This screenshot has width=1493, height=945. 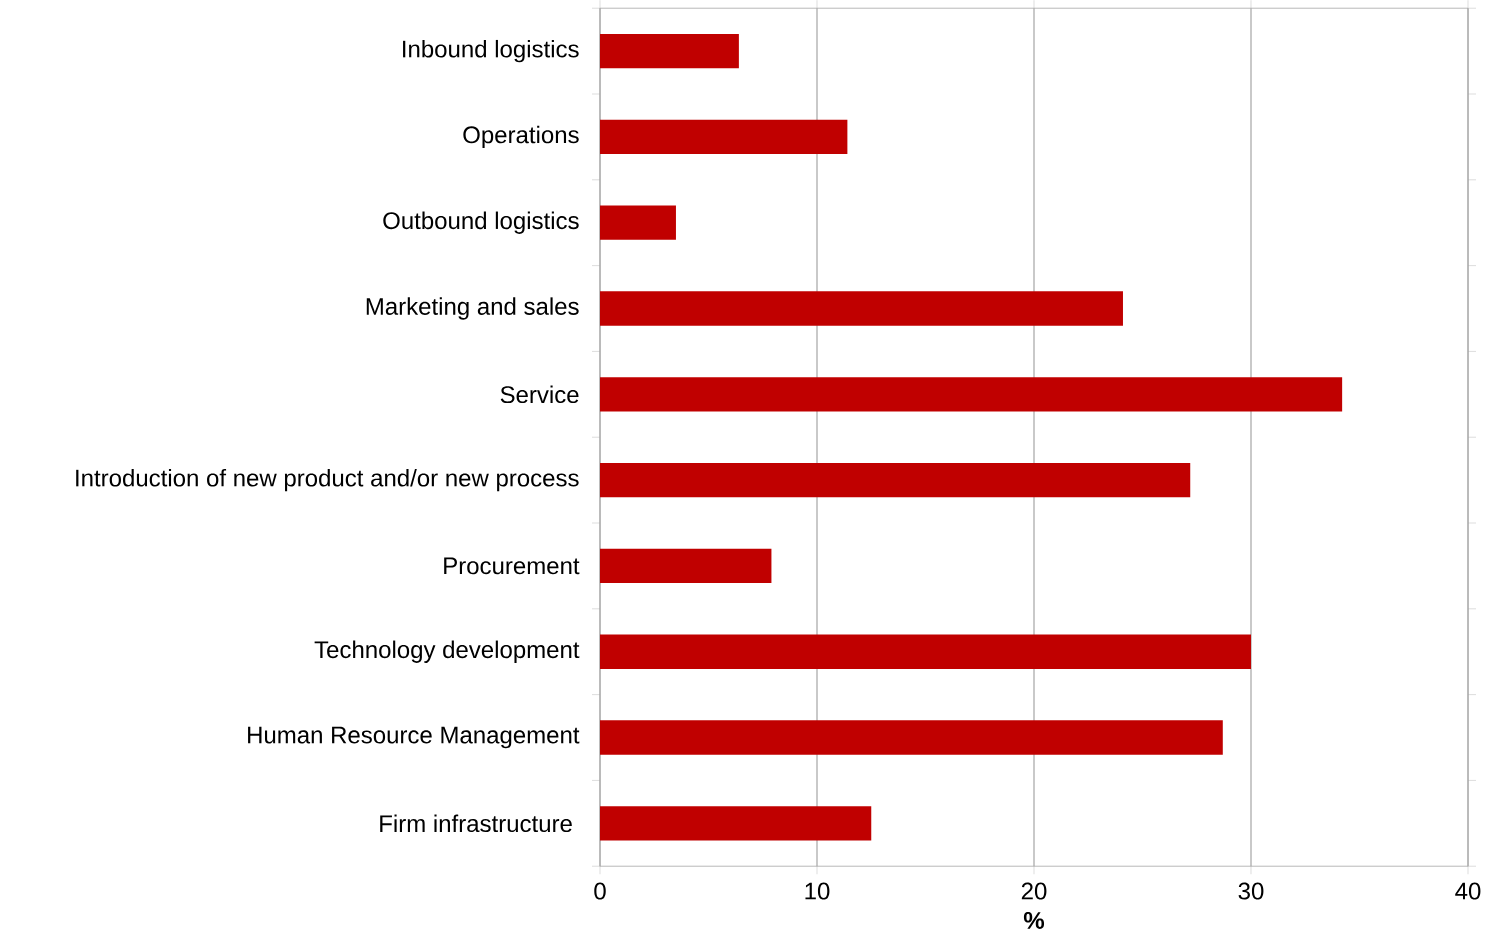 I want to click on y-tick-label: Human Resource Management, so click(x=414, y=737).